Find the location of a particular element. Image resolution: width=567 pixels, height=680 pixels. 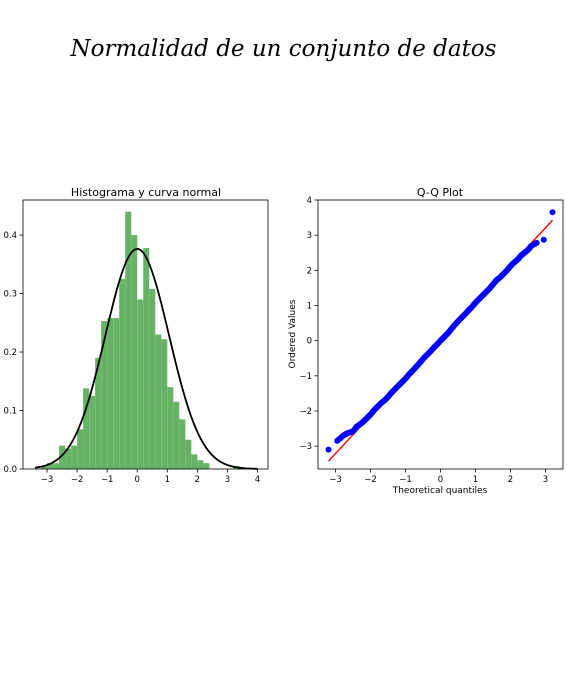

normal-curve is located at coordinates (146, 359).